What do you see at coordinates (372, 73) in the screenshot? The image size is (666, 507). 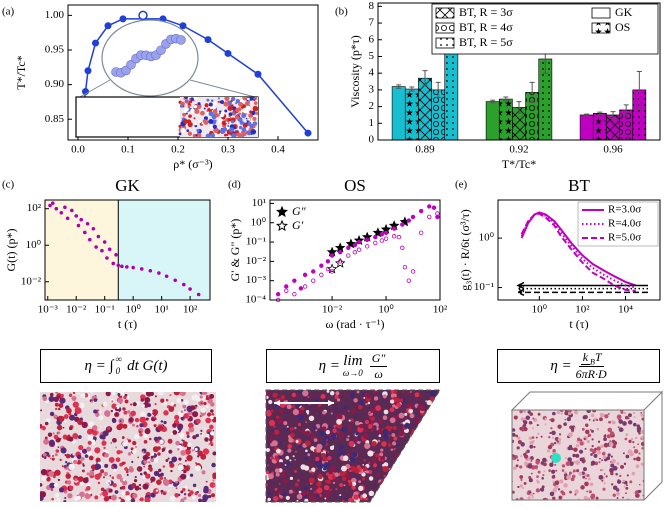 I see `y-tick-label: 4` at bounding box center [372, 73].